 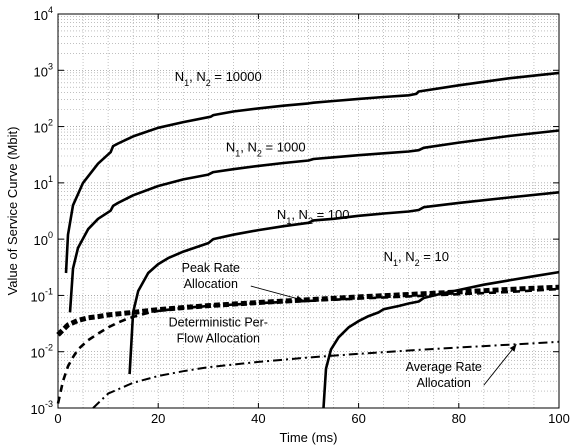 I want to click on x-tick-label: 100, so click(x=559, y=418).